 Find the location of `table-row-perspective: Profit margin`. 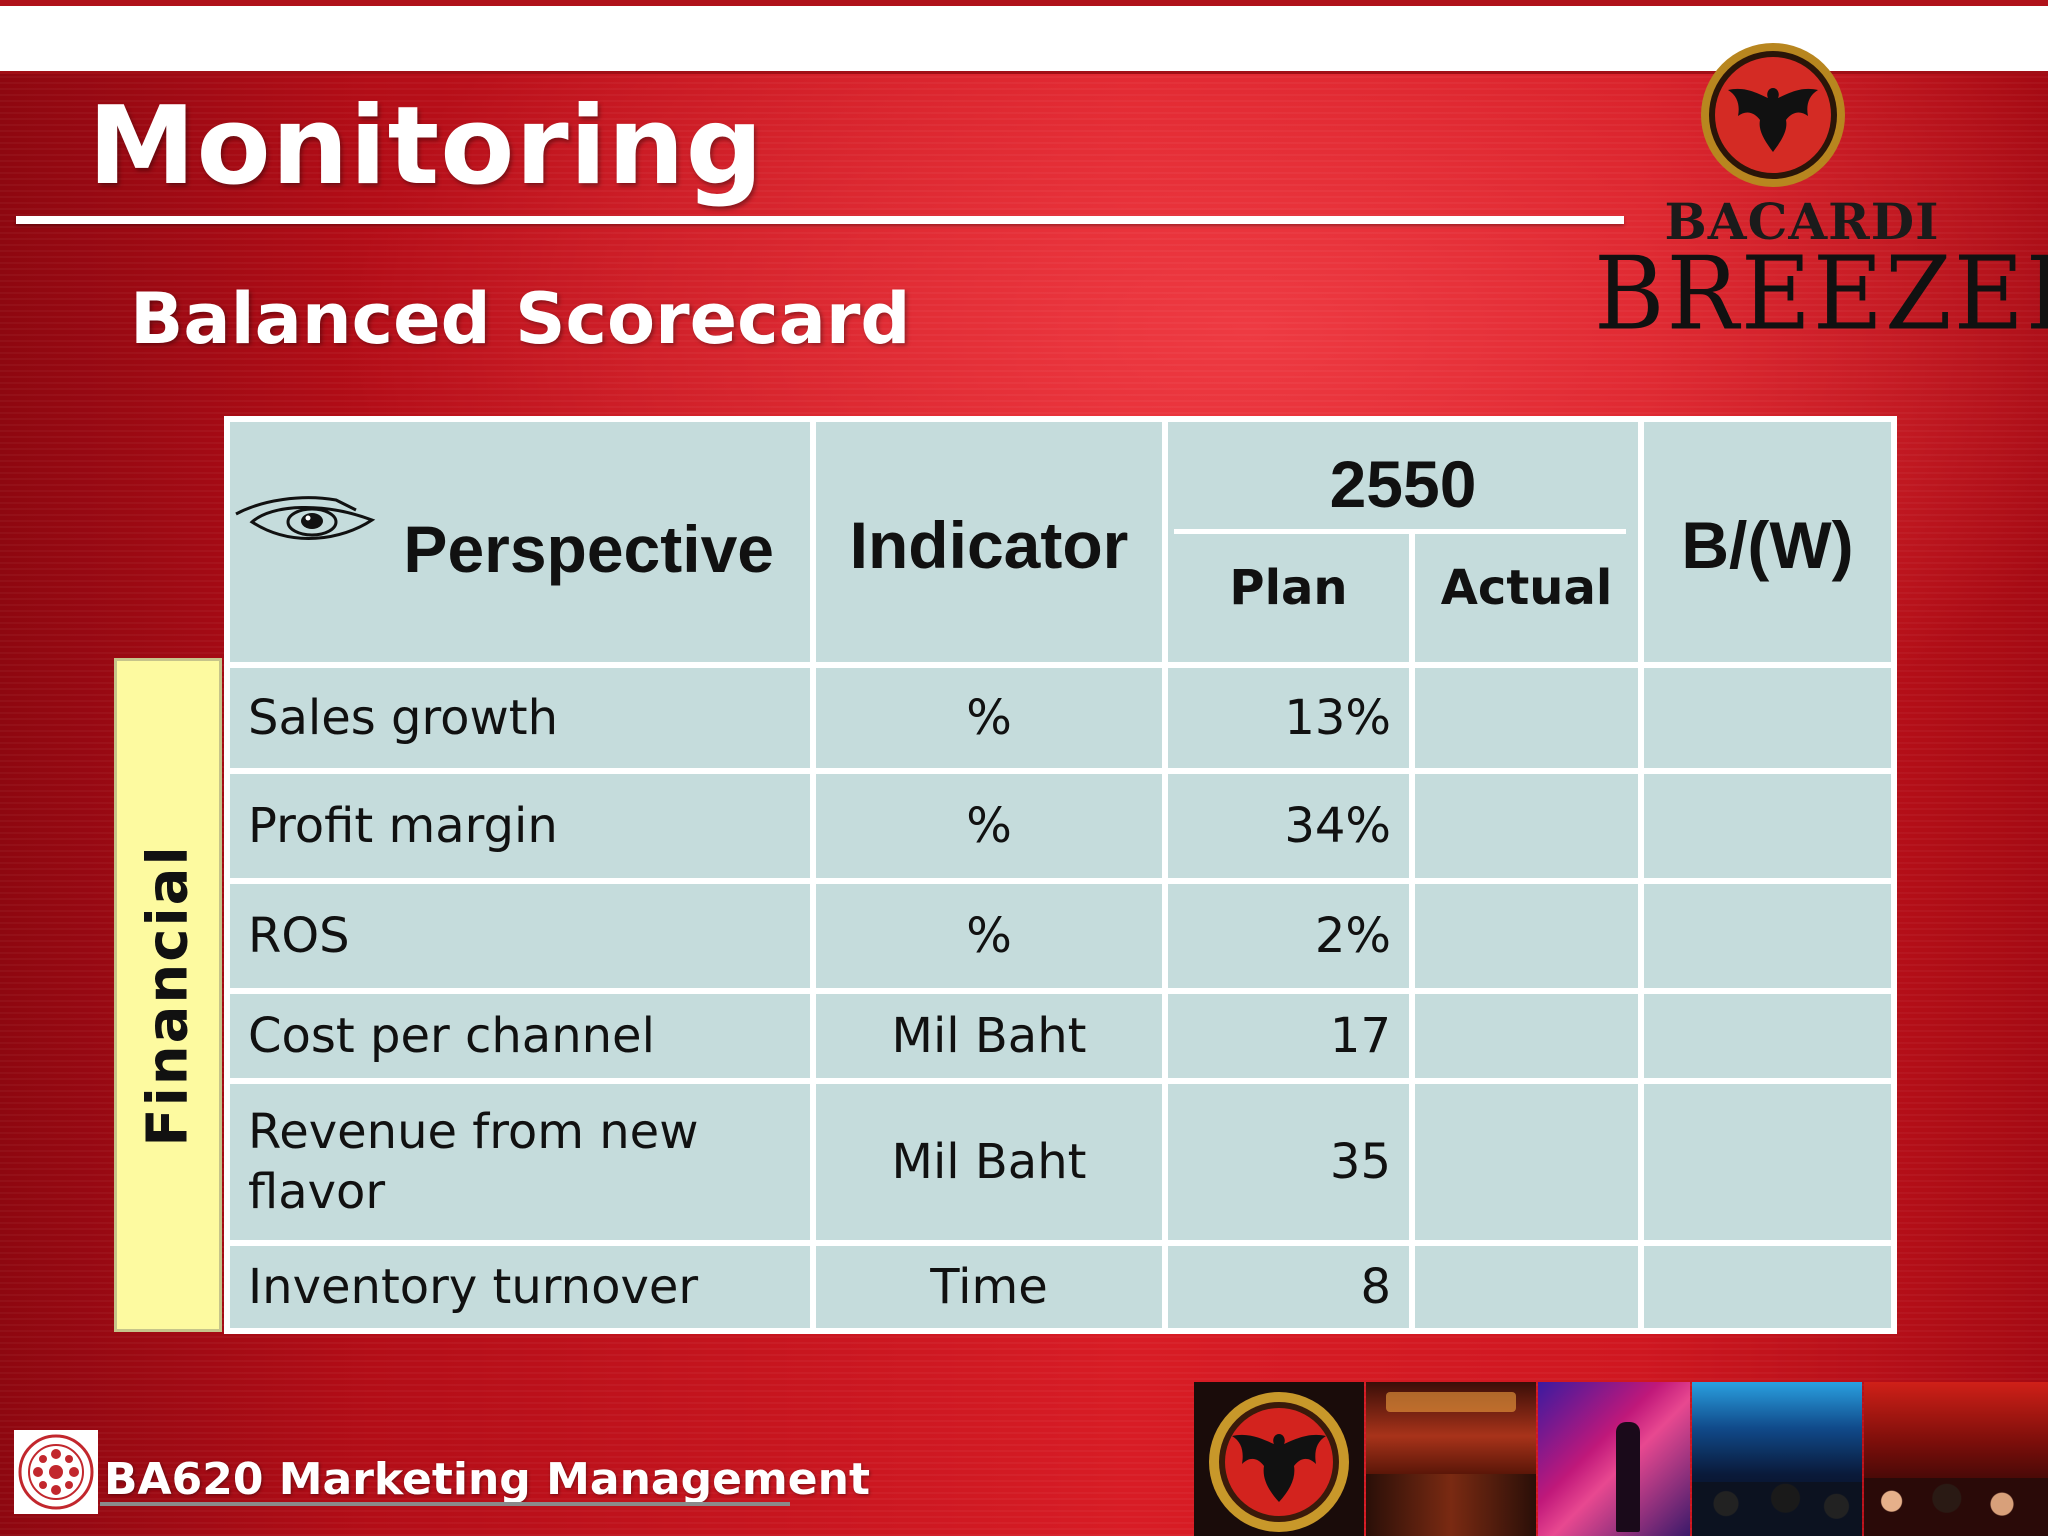

table-row-perspective: Profit margin is located at coordinates (520, 826).